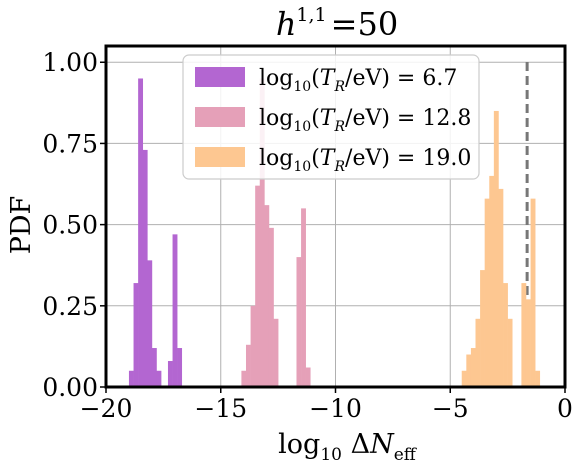 This screenshot has width=582, height=469. What do you see at coordinates (565, 408) in the screenshot?
I see `x-tick-label-4: 0` at bounding box center [565, 408].